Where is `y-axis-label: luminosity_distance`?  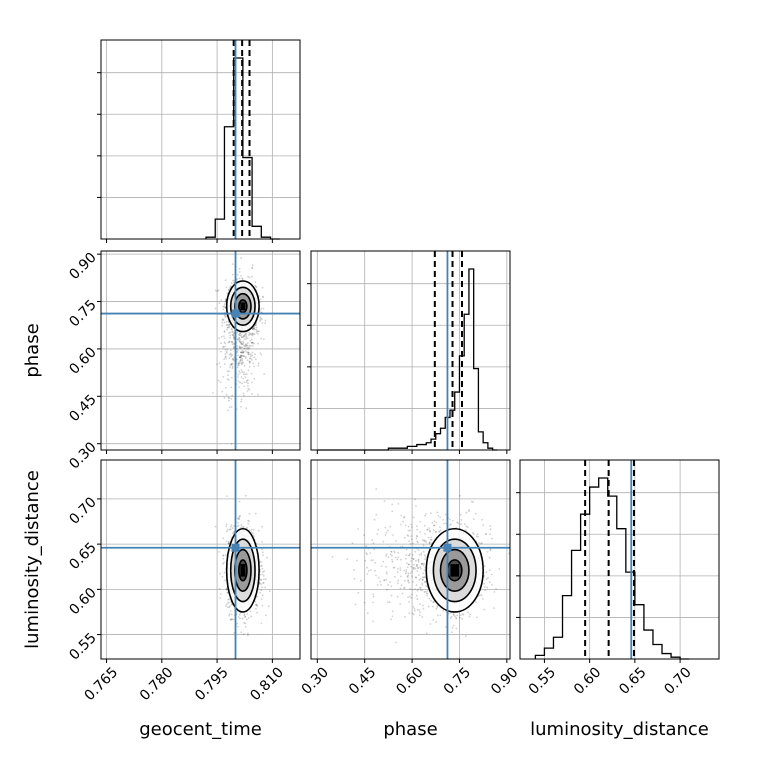
y-axis-label: luminosity_distance is located at coordinates (32, 559).